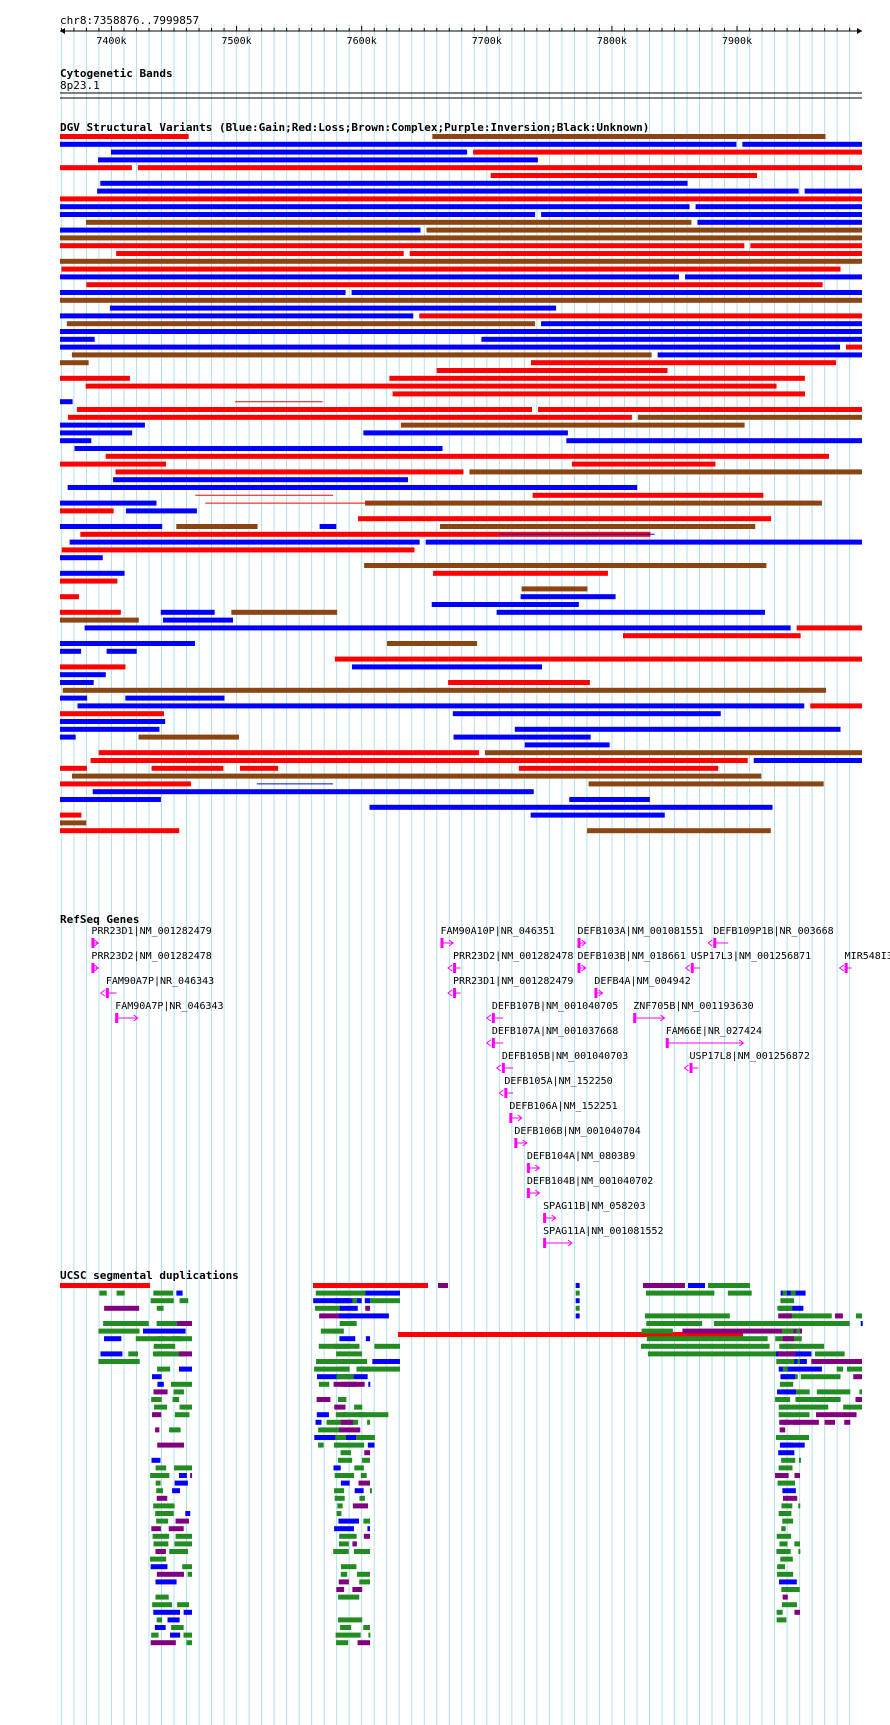 The width and height of the screenshot is (890, 1725). Describe the element at coordinates (116, 73) in the screenshot. I see `cytoband-track-title: Cytogenetic Bands` at that location.